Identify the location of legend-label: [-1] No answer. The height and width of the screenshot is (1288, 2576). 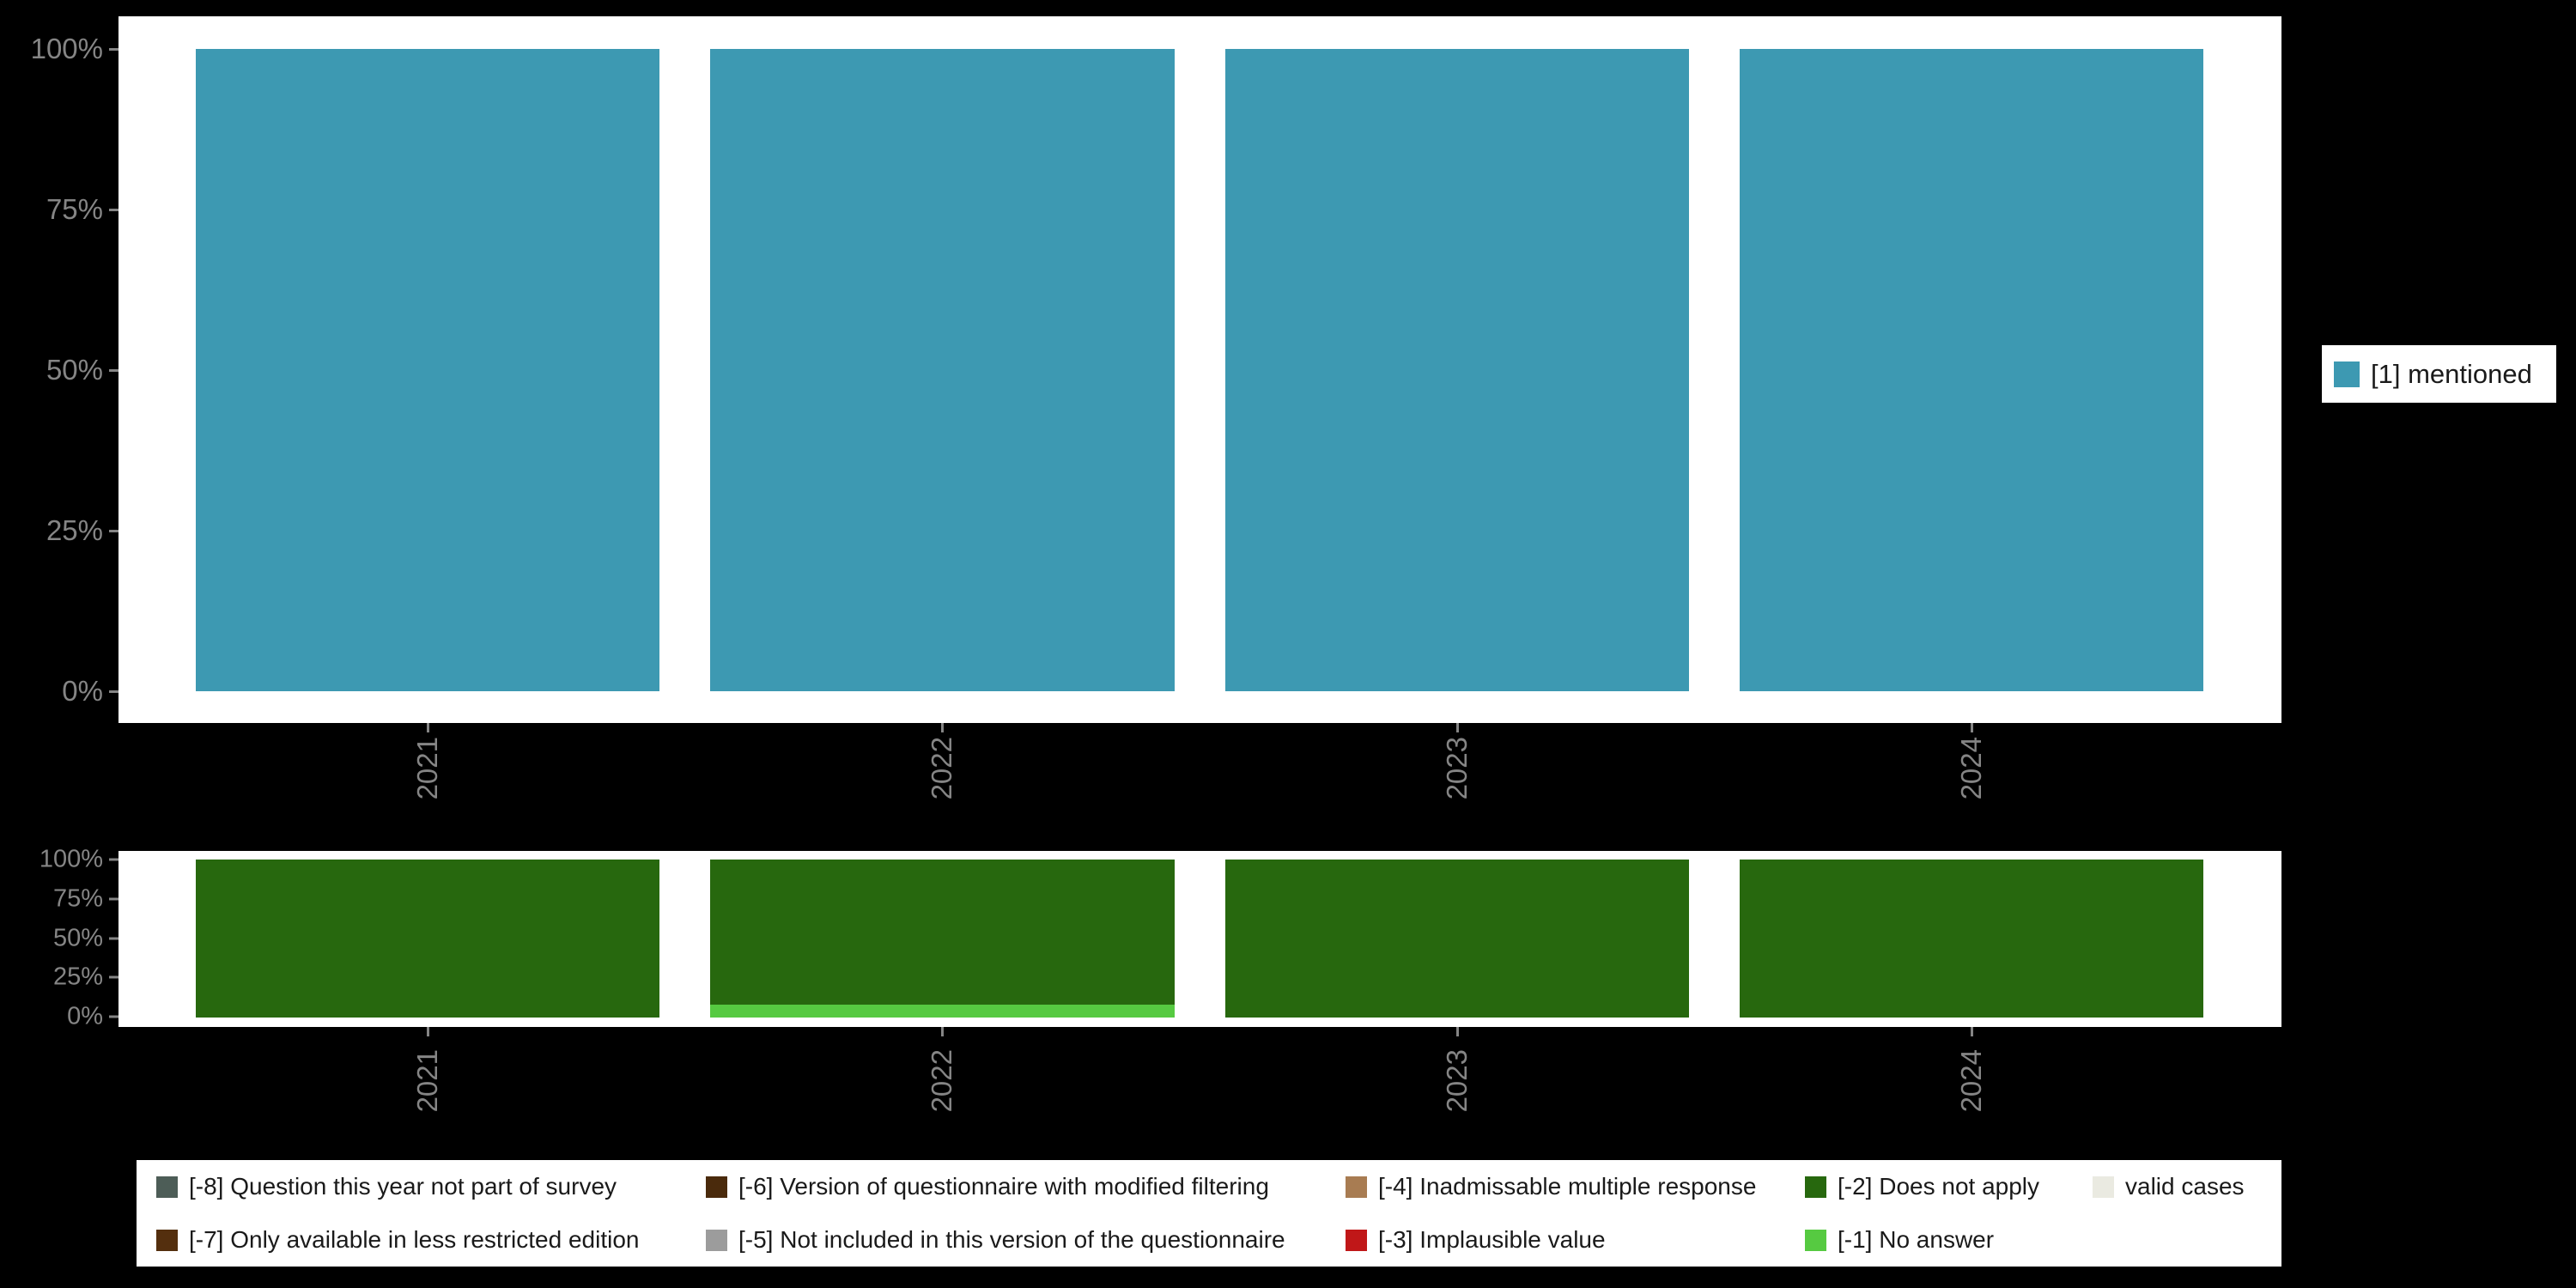
(1916, 1239).